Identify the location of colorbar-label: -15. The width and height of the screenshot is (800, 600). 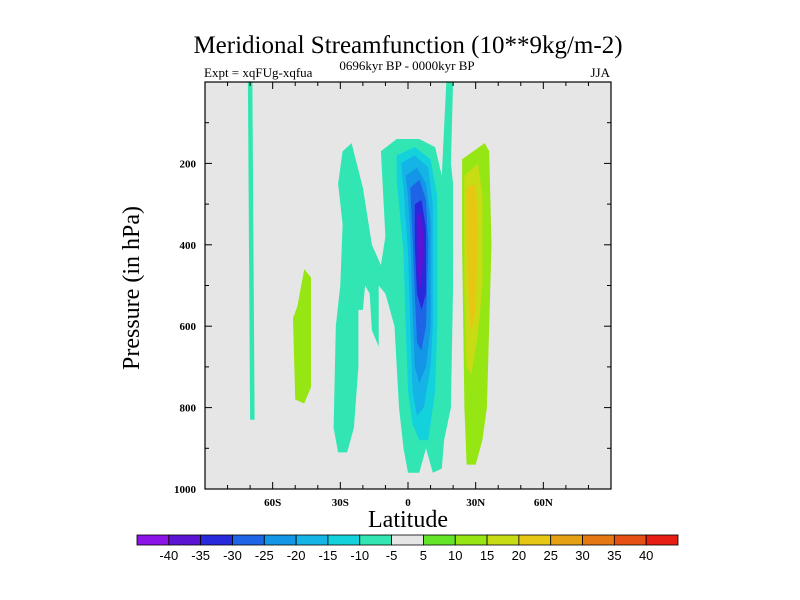
(328, 555).